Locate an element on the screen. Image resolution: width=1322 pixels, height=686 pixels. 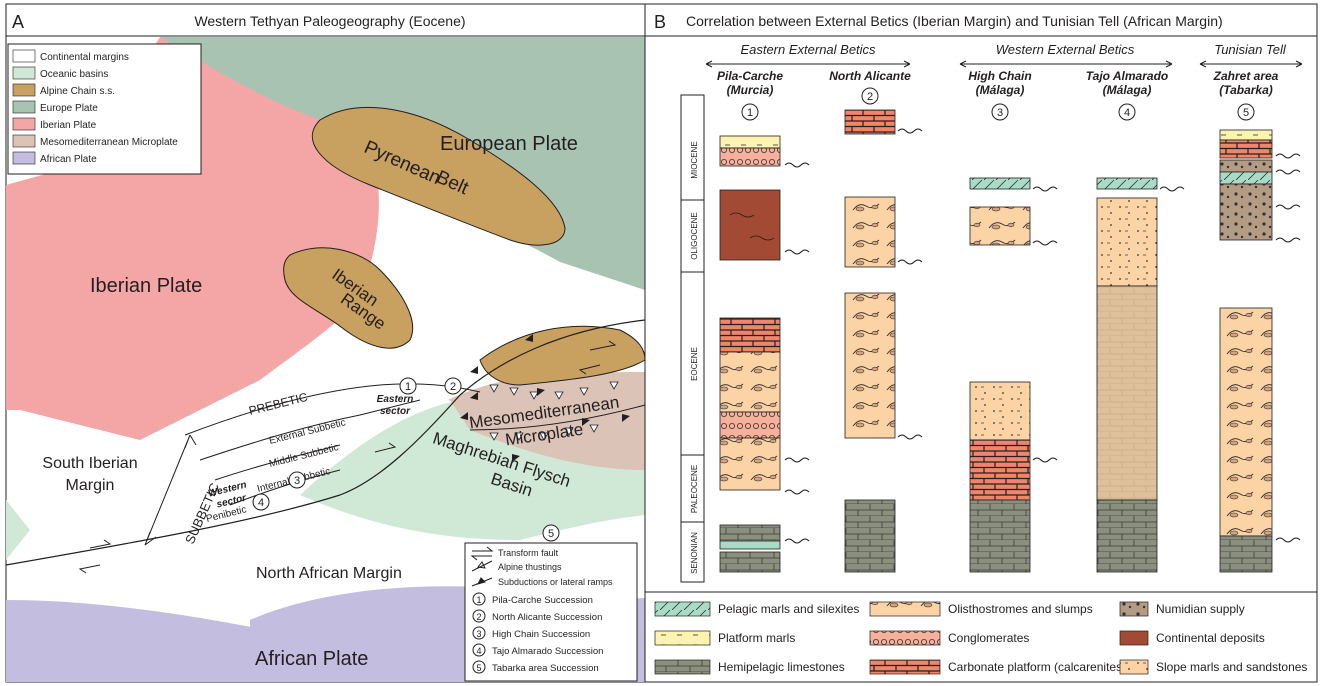
svg-text: 2 is located at coordinates (453, 387).